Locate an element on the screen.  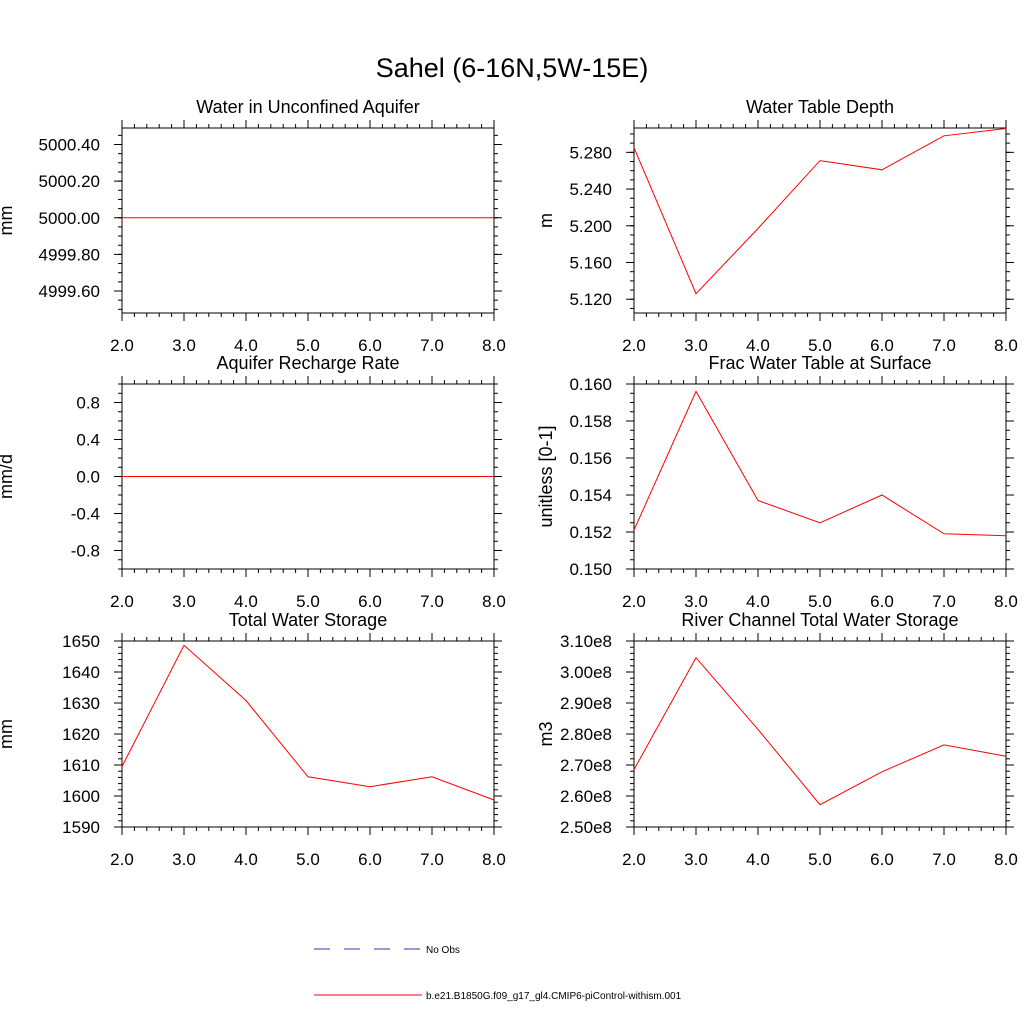
y-axis-label: m is located at coordinates (546, 220).